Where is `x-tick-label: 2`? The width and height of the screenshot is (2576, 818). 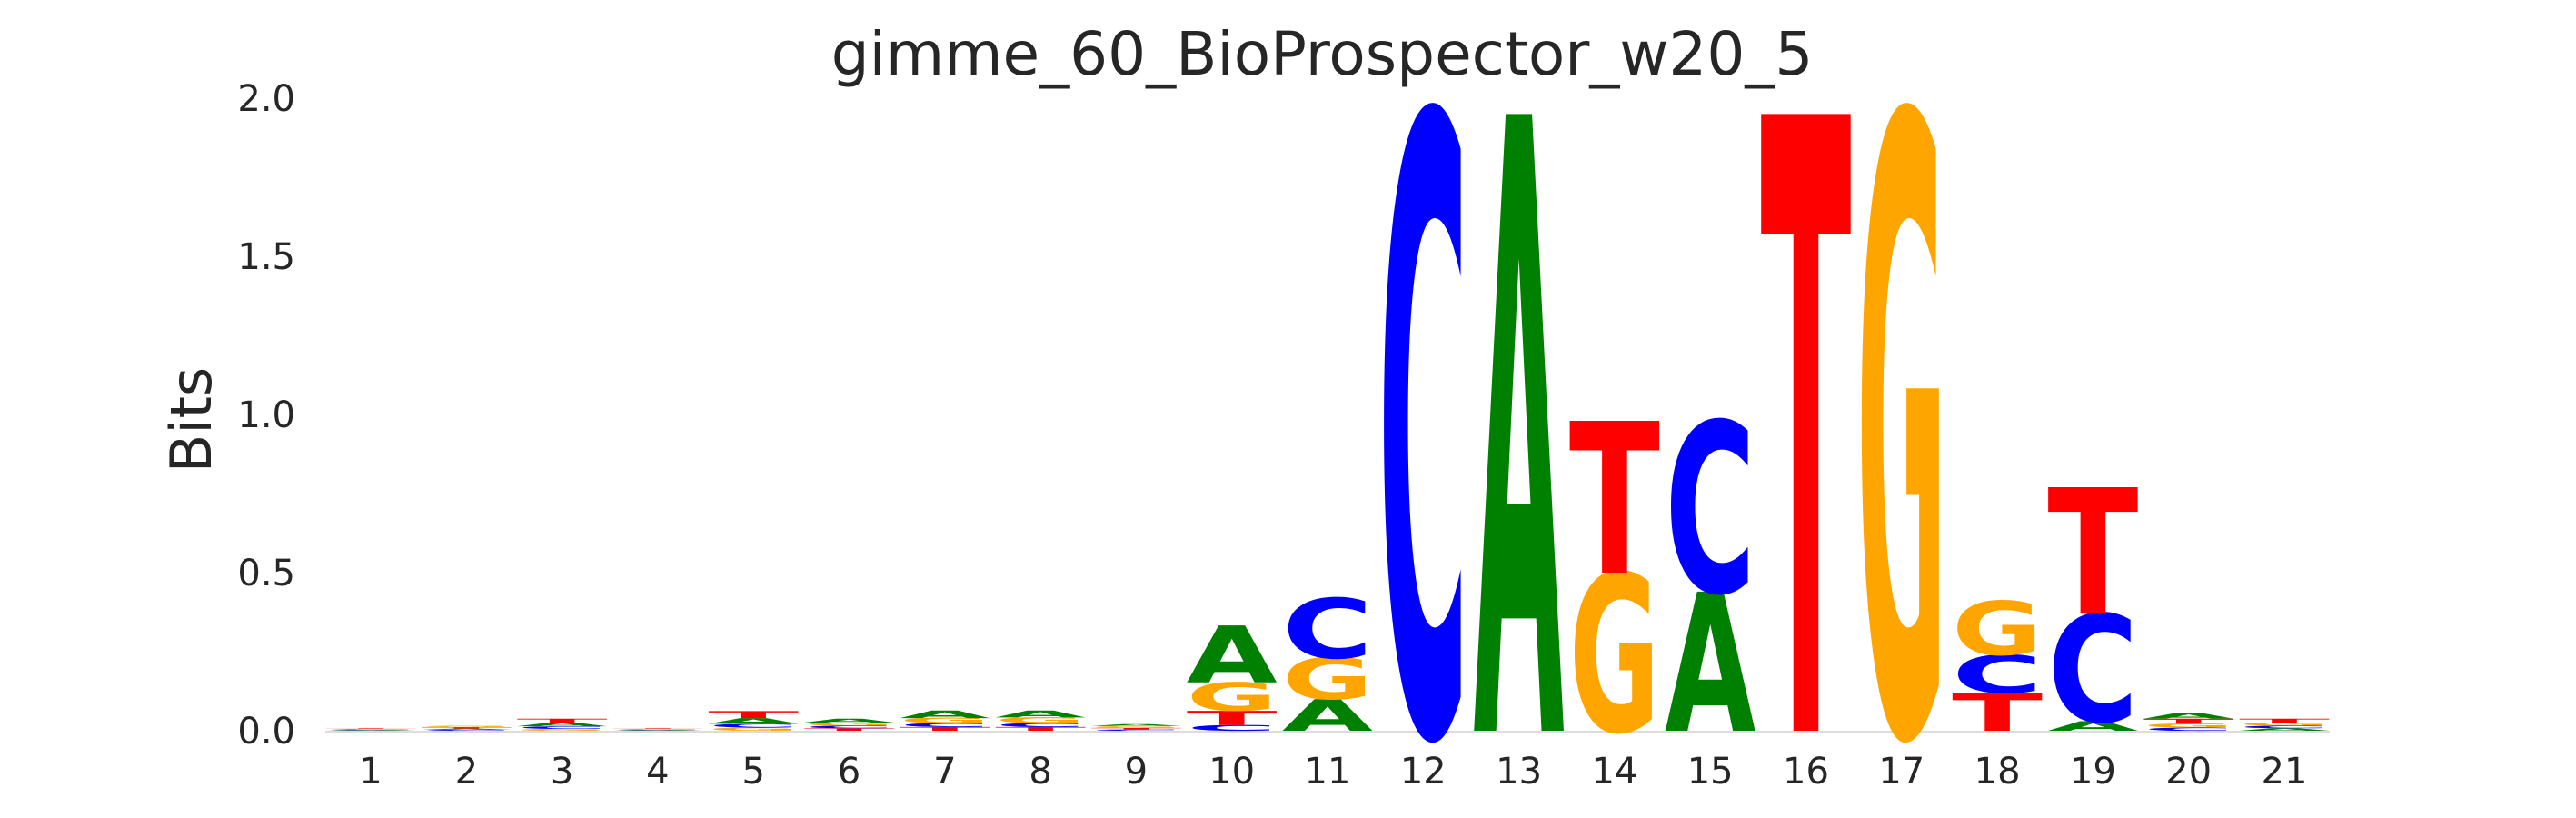
x-tick-label: 2 is located at coordinates (466, 772).